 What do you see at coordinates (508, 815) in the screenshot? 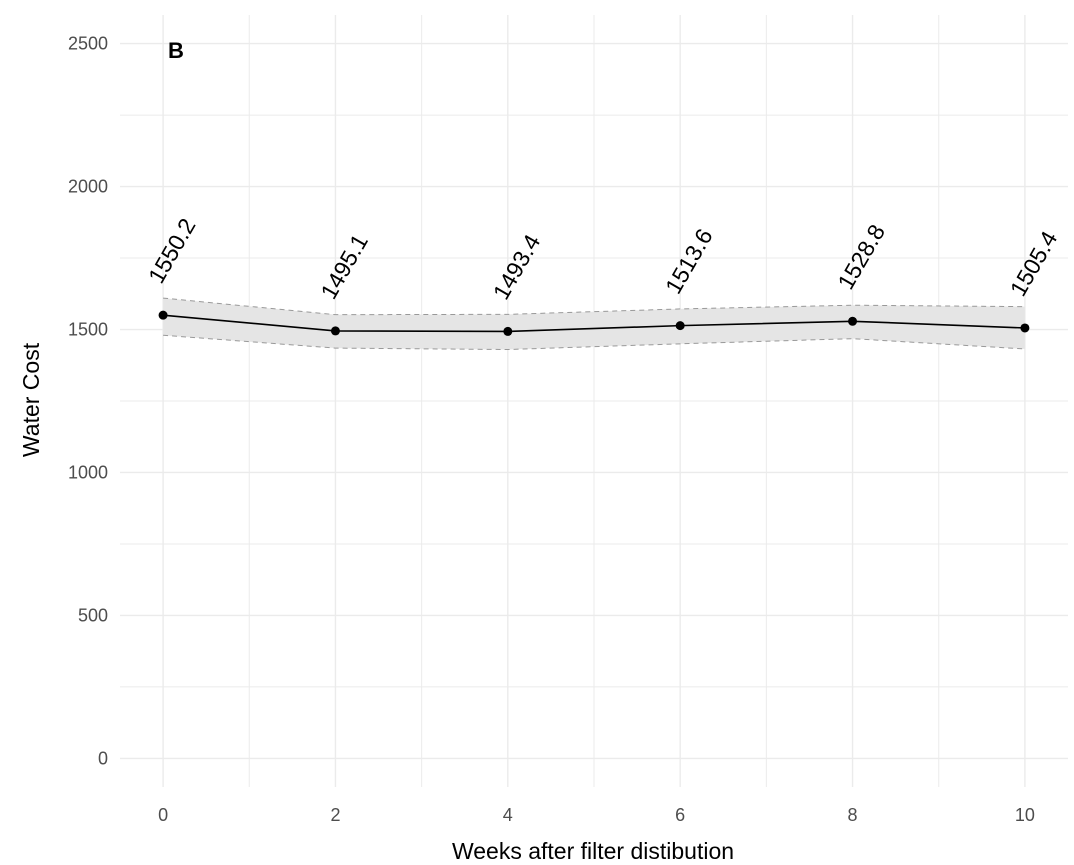
I see `x-tick-label: 4` at bounding box center [508, 815].